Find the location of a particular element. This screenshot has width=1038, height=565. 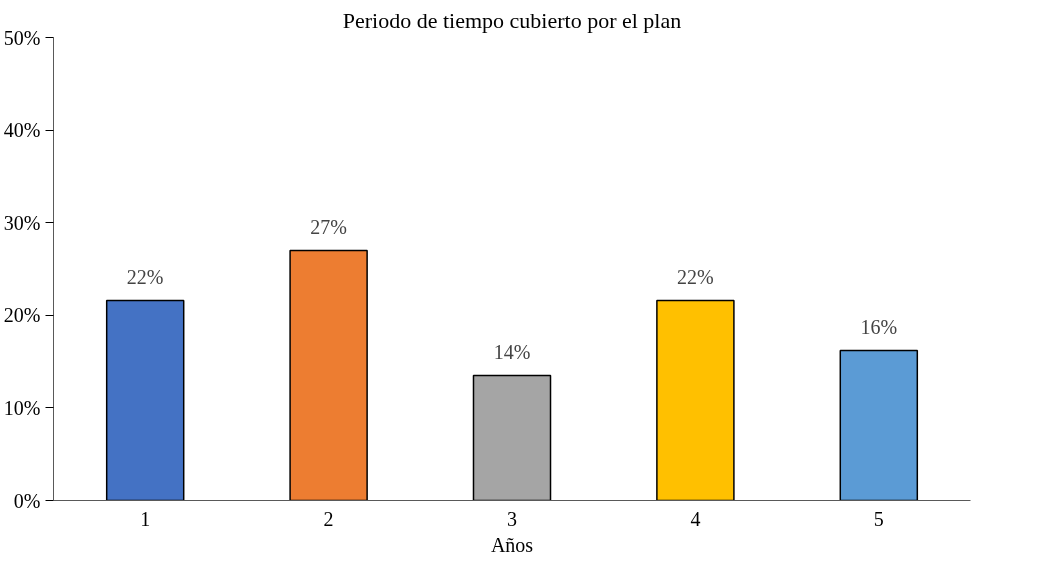

y-tick-label: 0% is located at coordinates (27, 500).